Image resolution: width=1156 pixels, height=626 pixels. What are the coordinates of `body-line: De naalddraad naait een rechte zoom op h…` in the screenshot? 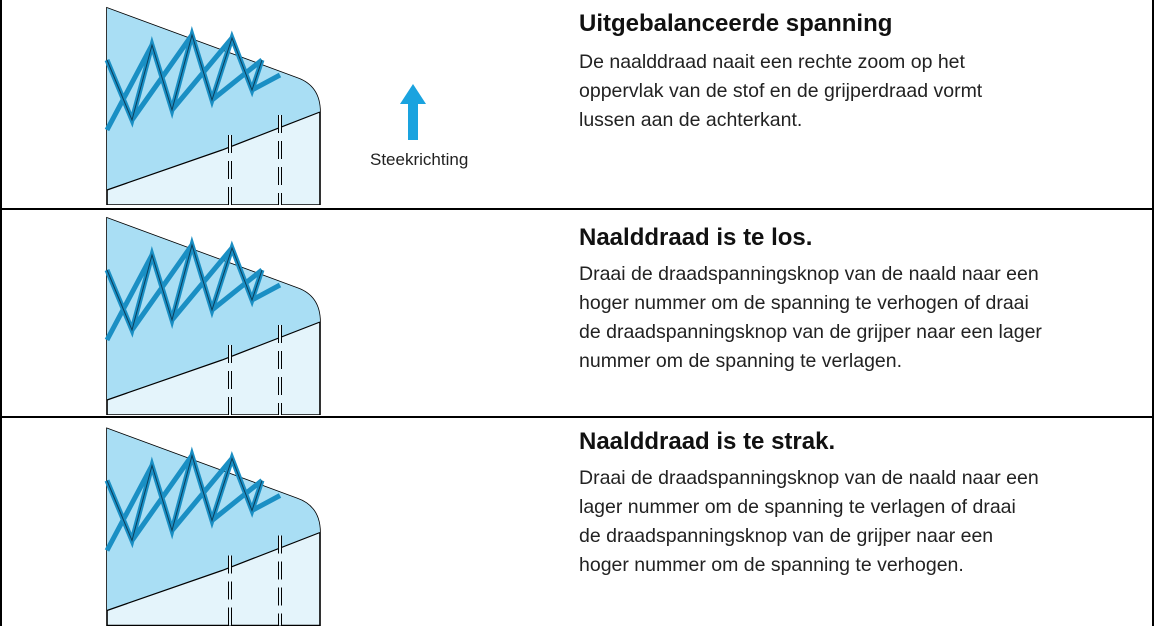 It's located at (772, 62).